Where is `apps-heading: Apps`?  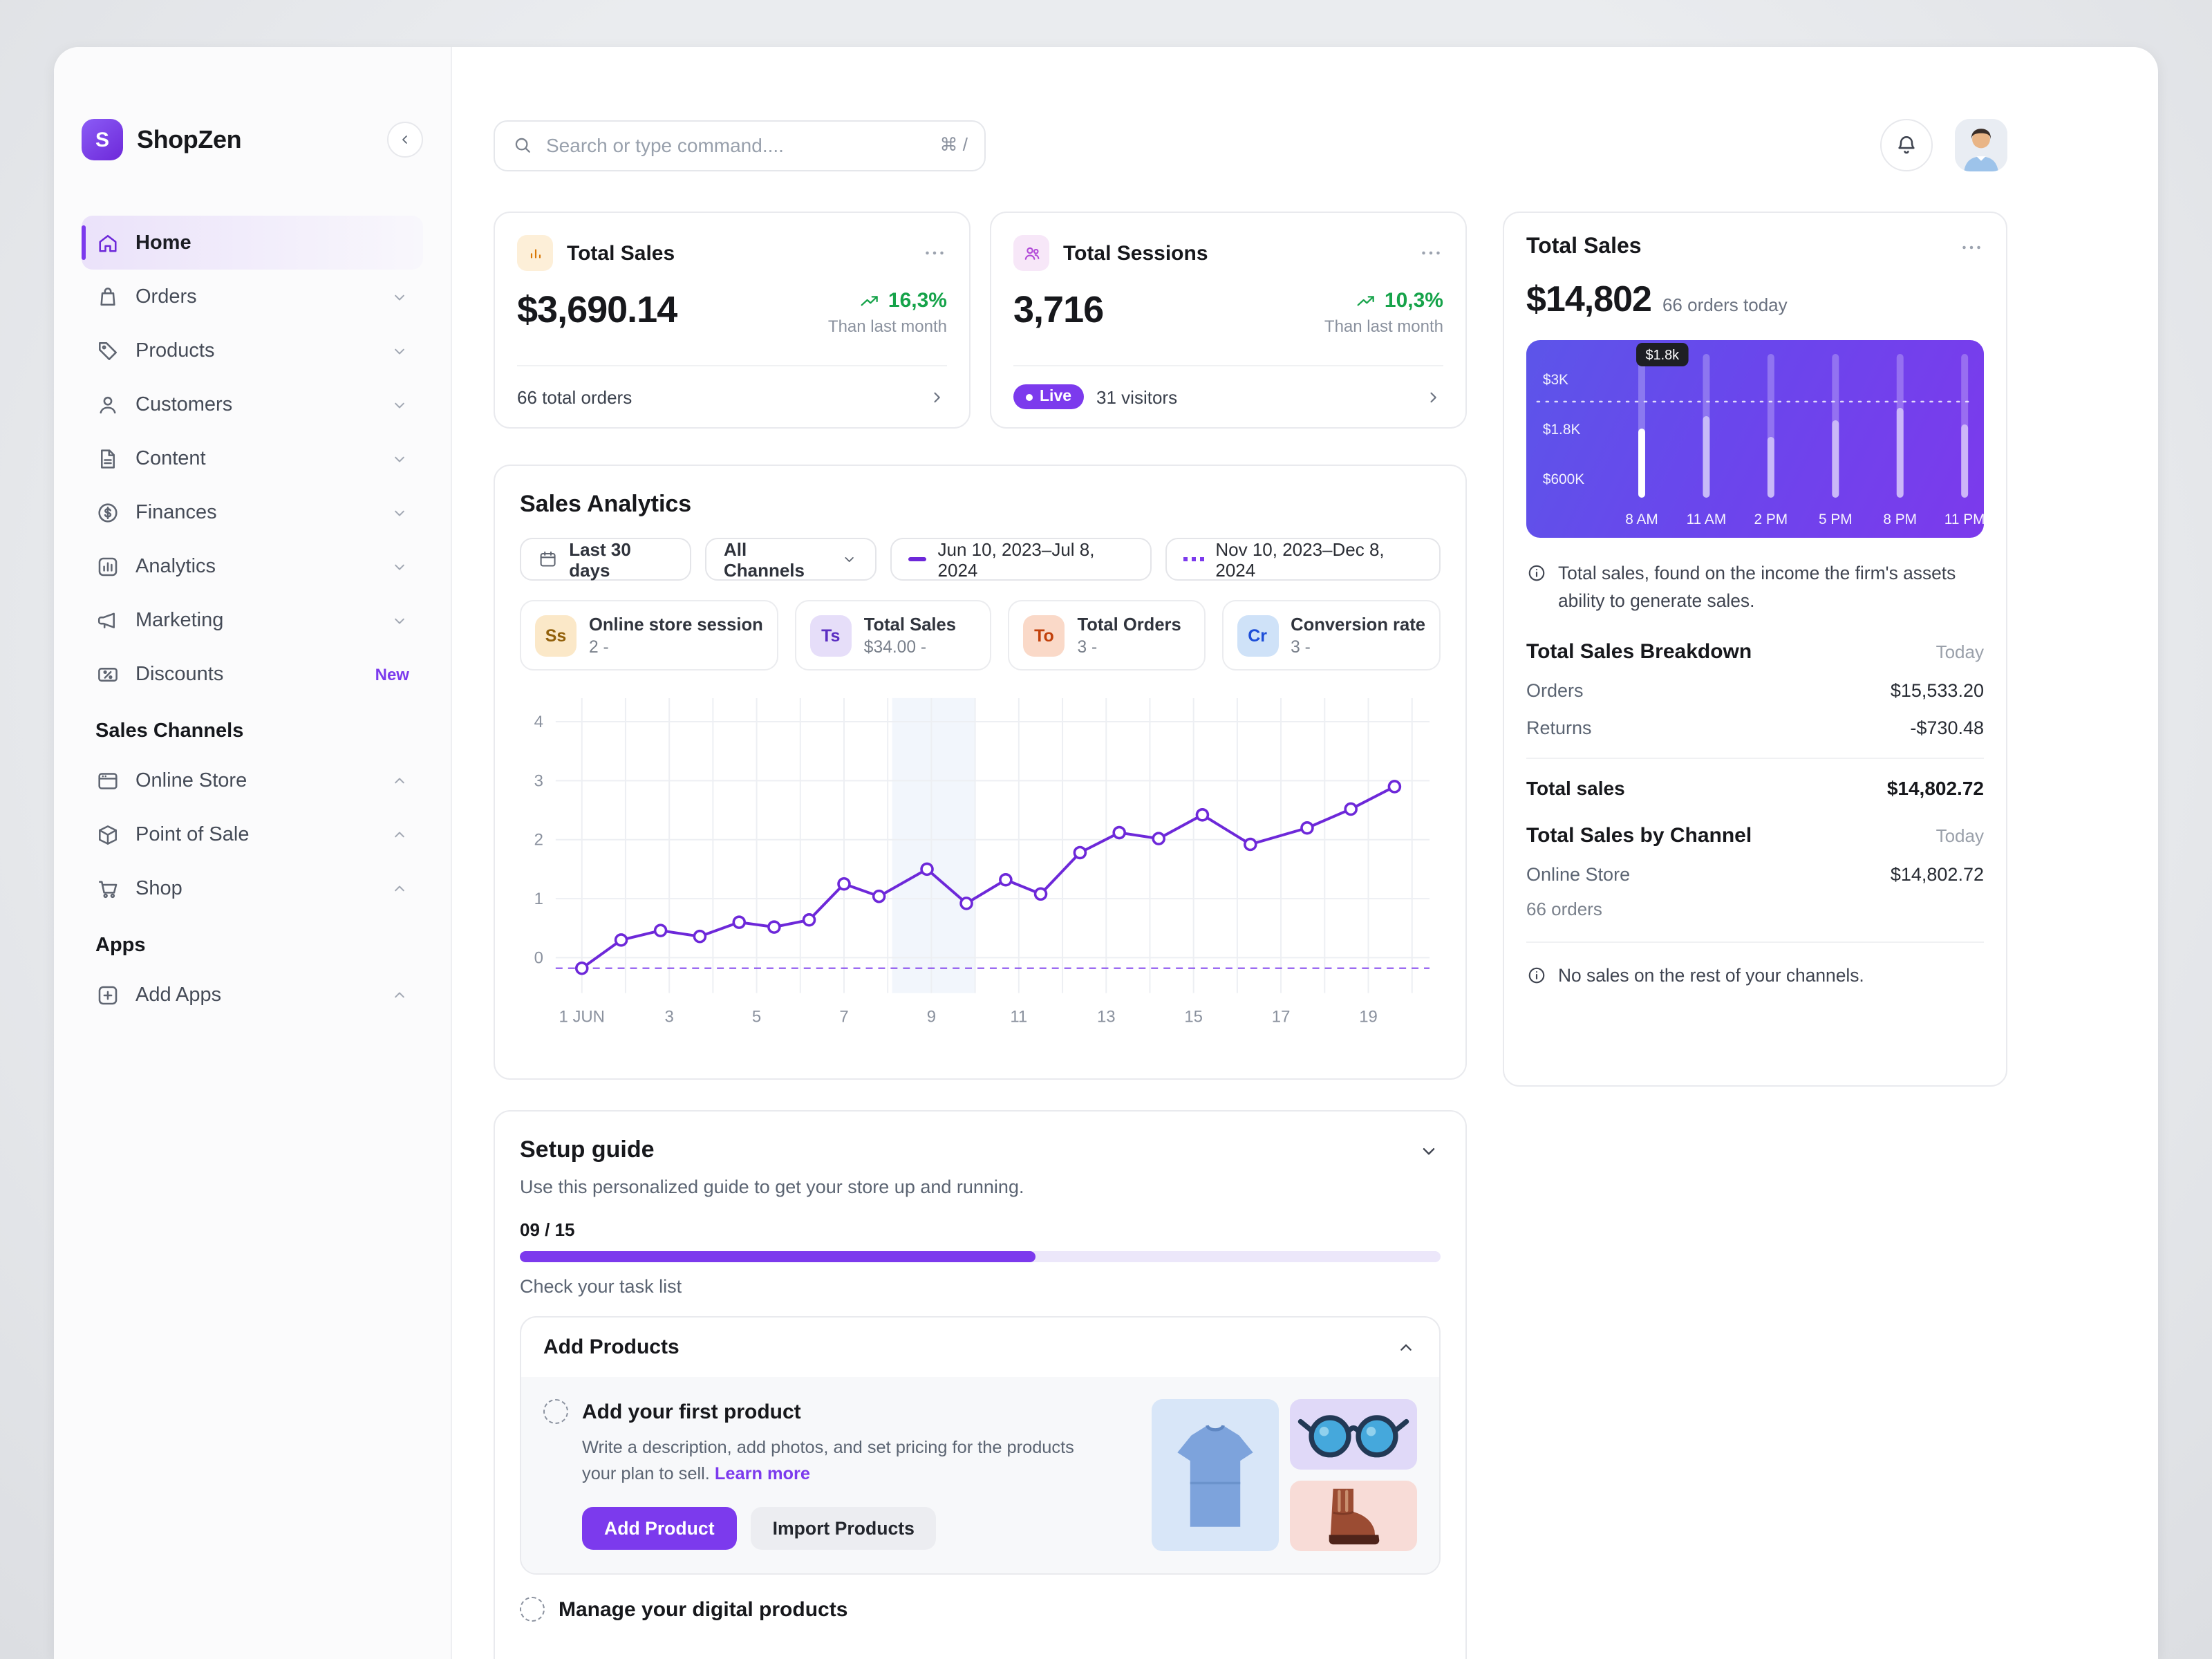
apps-heading: Apps is located at coordinates (121, 946).